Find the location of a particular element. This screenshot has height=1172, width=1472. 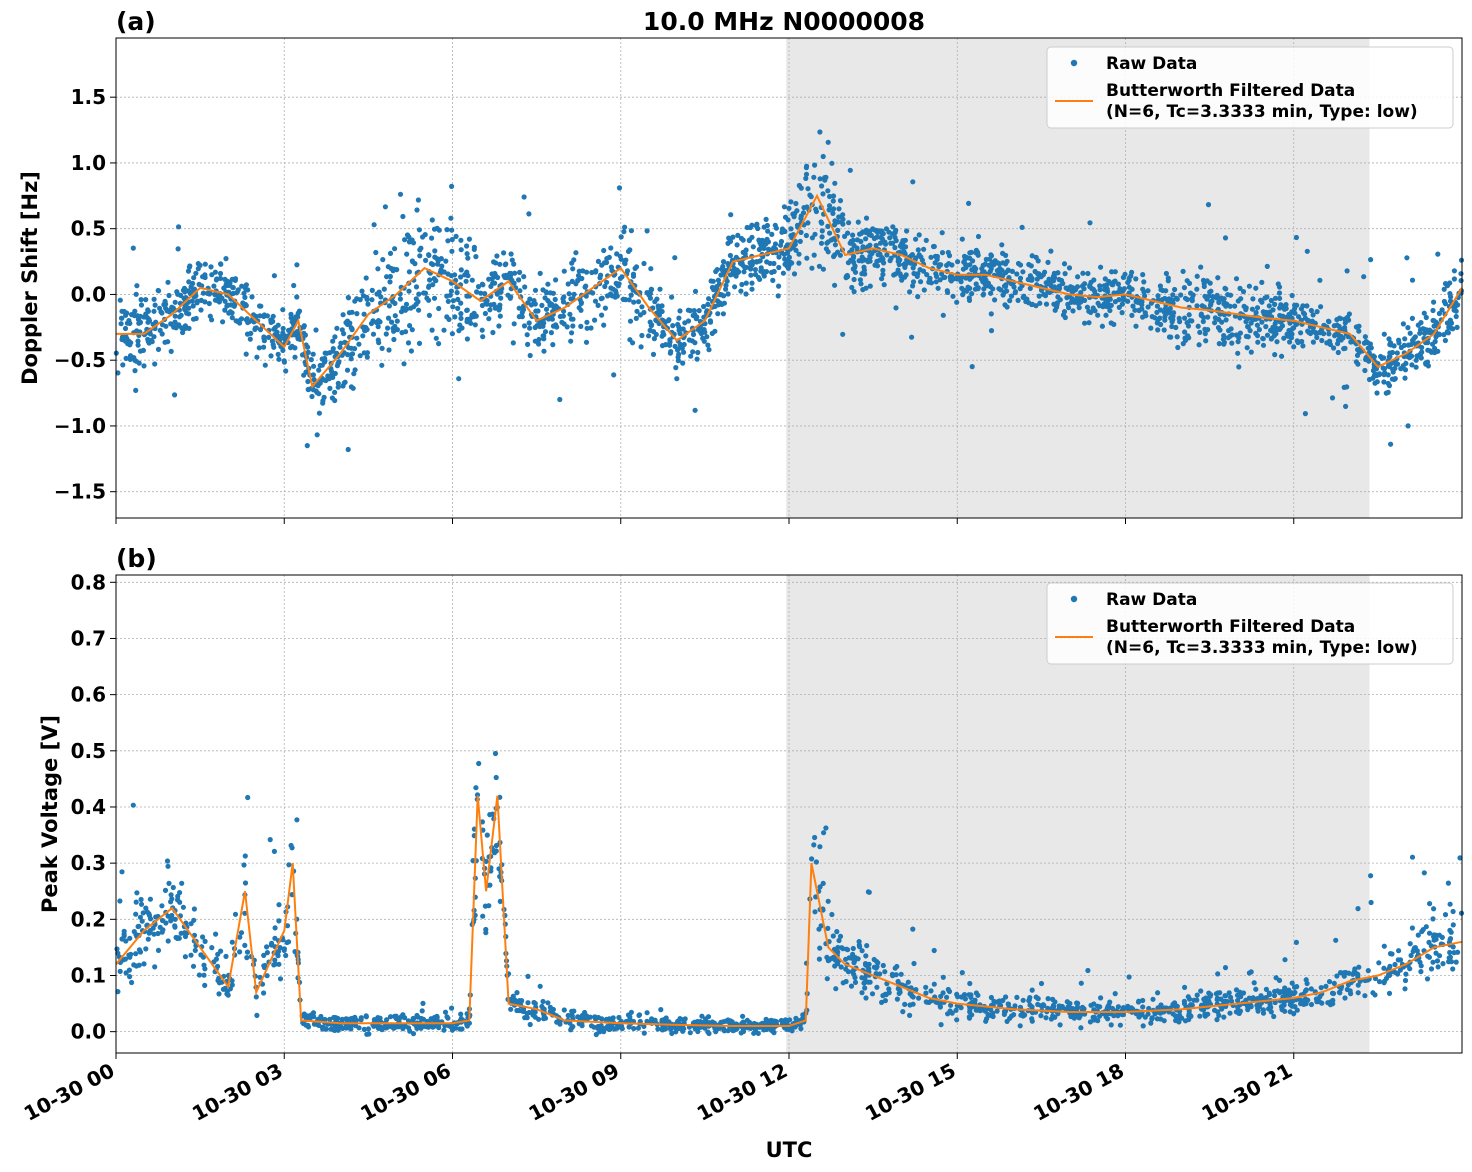

y-tick-label: 0.1 is located at coordinates (88, 975).